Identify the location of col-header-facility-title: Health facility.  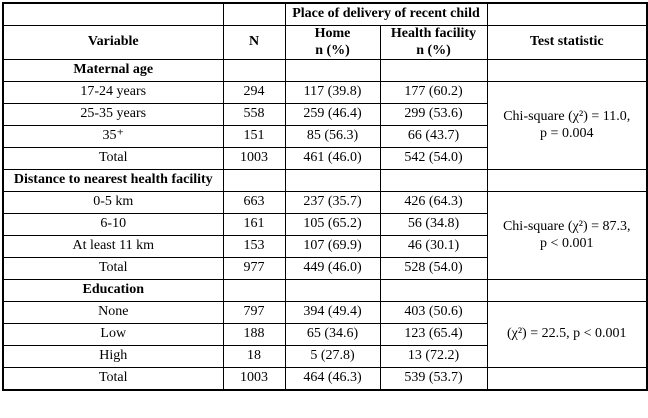
(433, 33).